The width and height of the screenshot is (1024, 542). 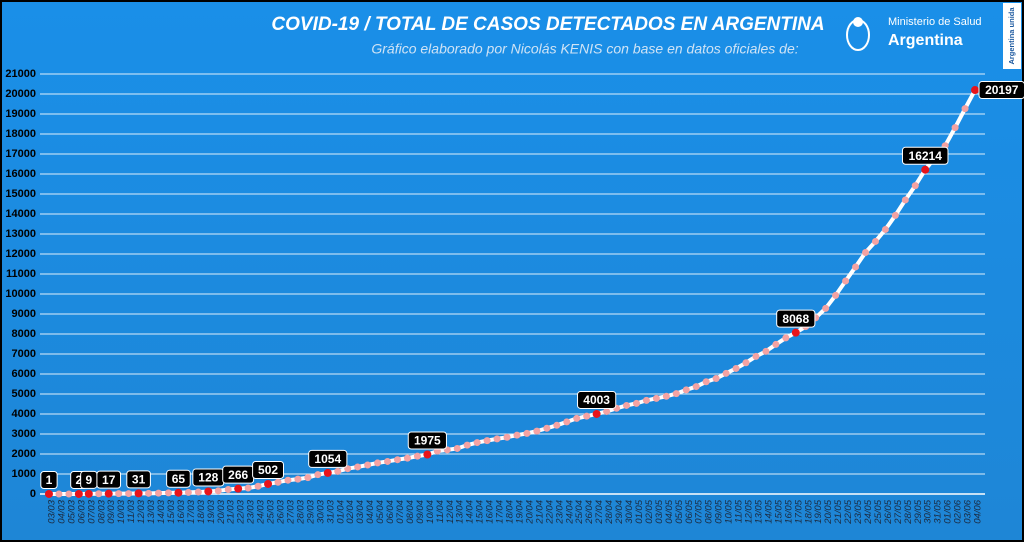 What do you see at coordinates (231, 511) in the screenshot?
I see `x-tick-label: 21/03` at bounding box center [231, 511].